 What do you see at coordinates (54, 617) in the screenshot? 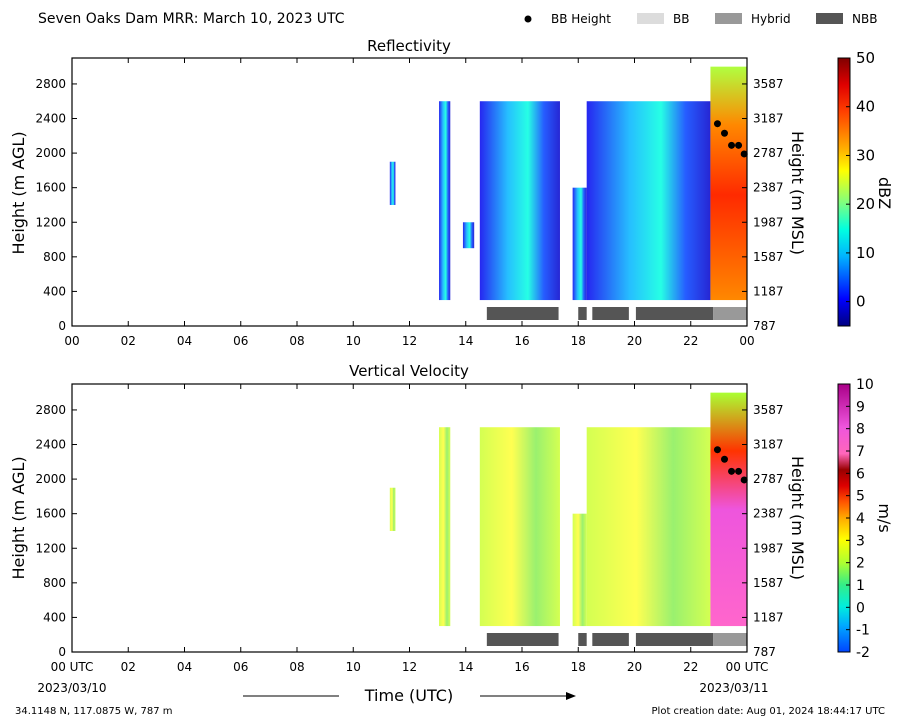
I see `y-tick-label: 400` at bounding box center [54, 617].